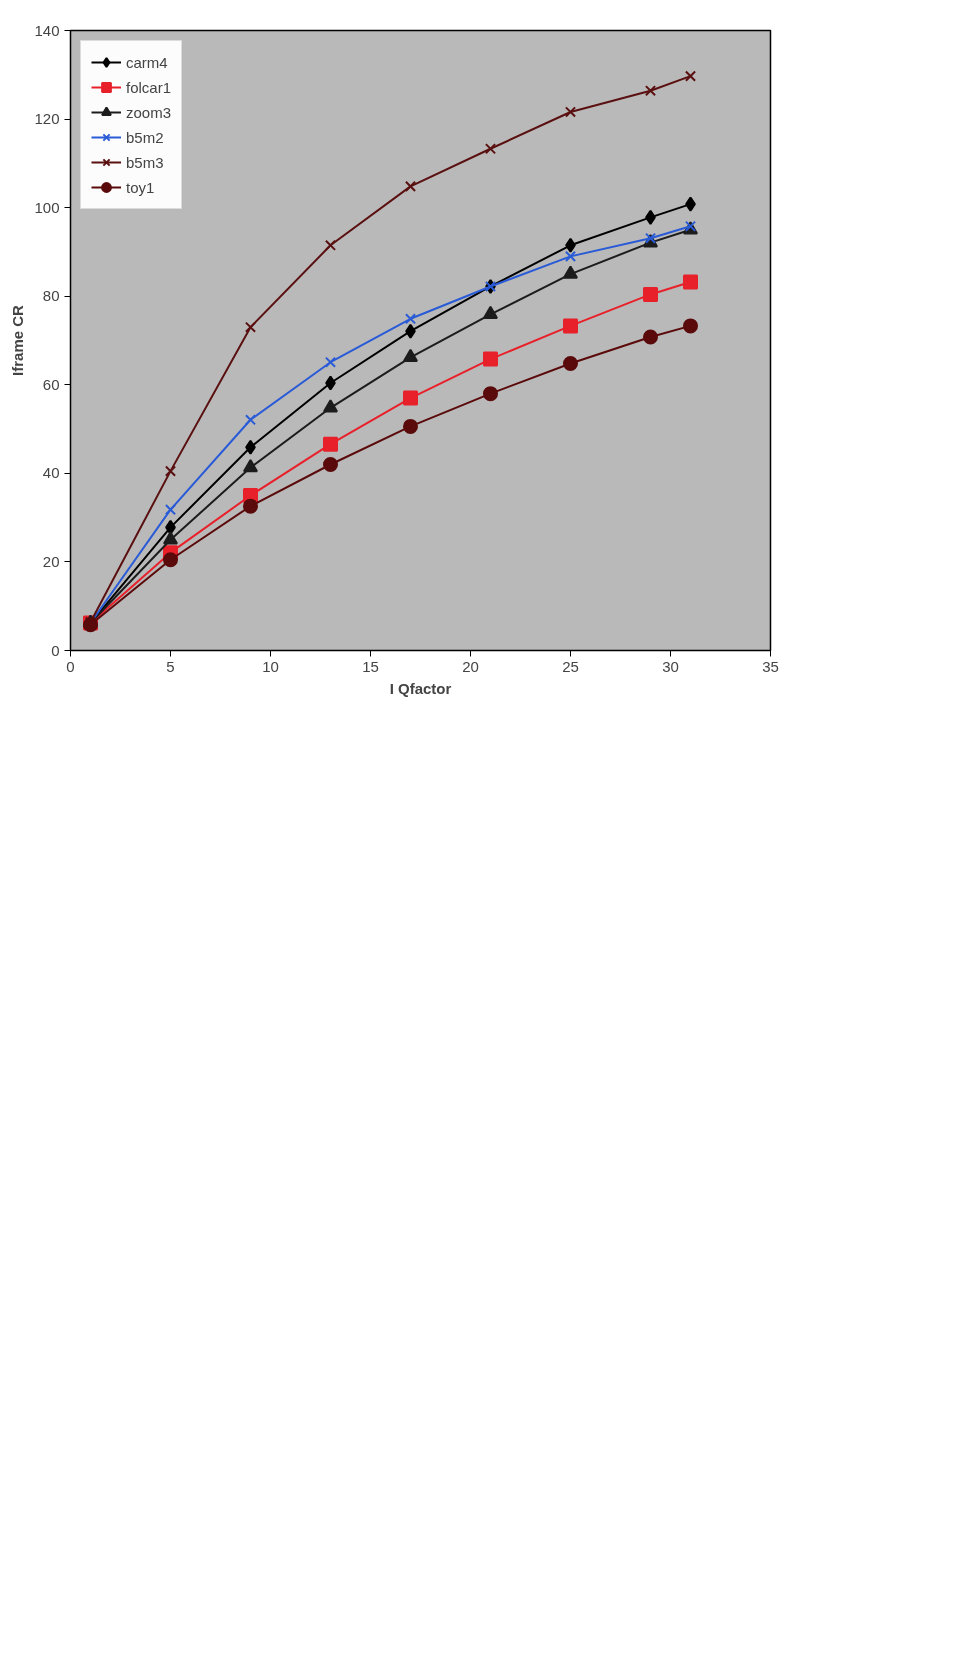 The image size is (970, 1670). Describe the element at coordinates (140, 187) in the screenshot. I see `legend-label: toy1` at that location.